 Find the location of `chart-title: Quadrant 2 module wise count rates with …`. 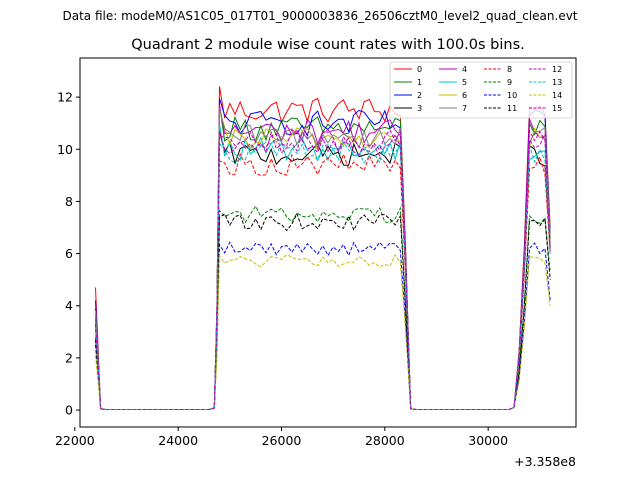

chart-title: Quadrant 2 module wise count rates with … is located at coordinates (328, 45).